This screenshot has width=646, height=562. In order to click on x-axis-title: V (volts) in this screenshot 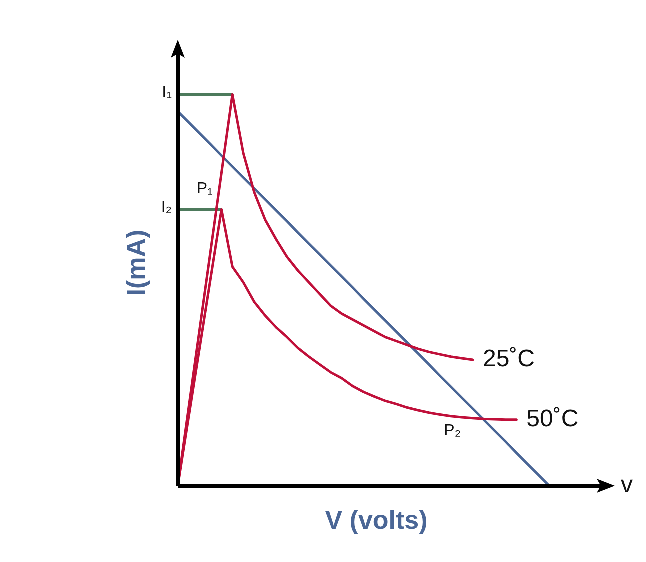, I will do `click(376, 520)`.